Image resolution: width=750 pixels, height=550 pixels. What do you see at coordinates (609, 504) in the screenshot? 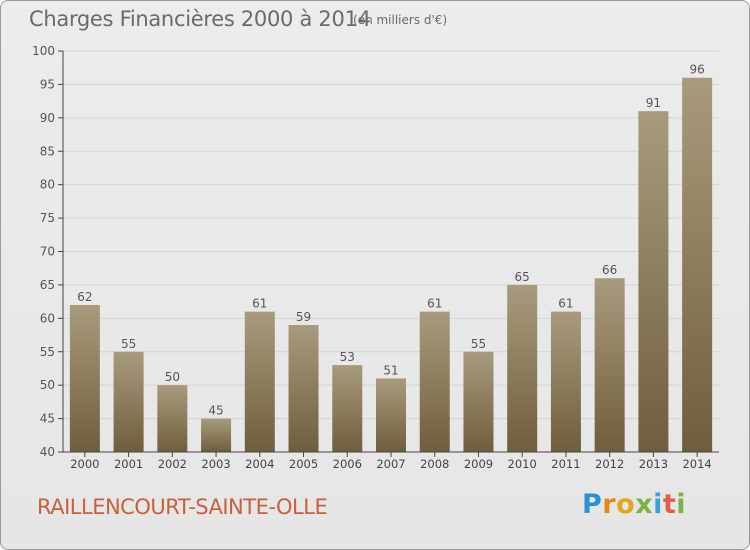
I see `logo-letter: r` at bounding box center [609, 504].